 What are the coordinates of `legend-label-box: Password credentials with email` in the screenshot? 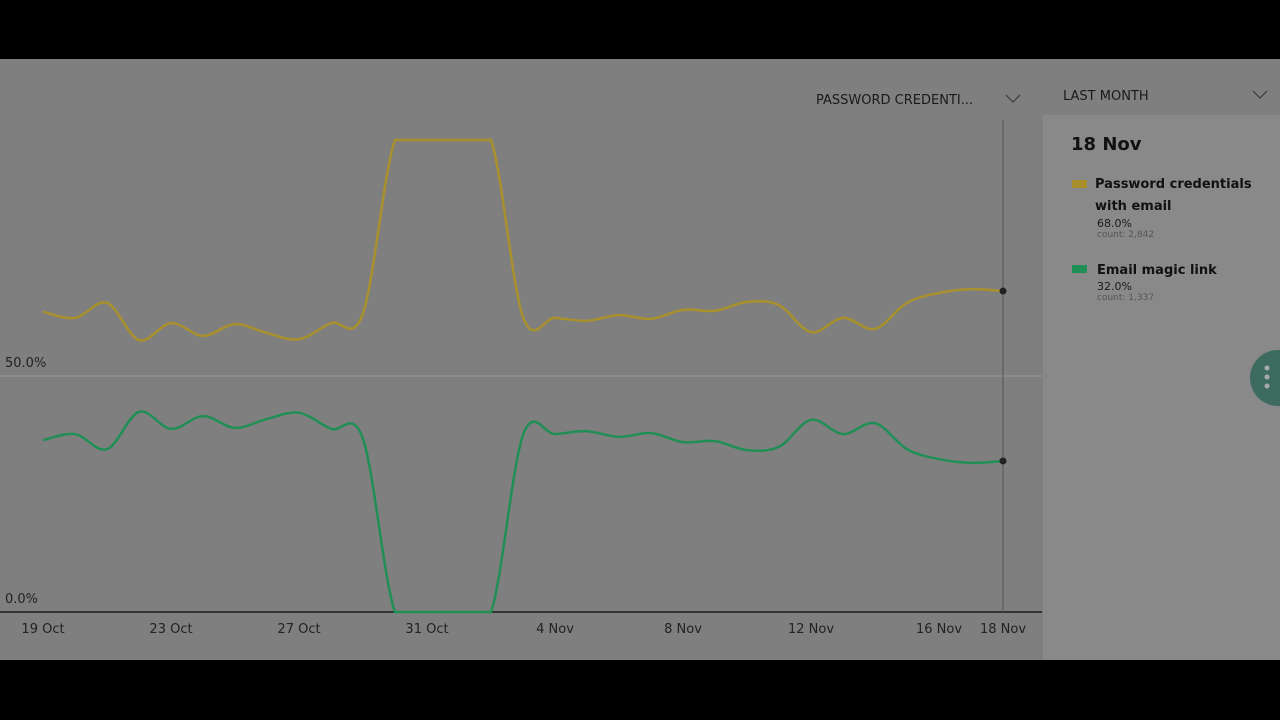 It's located at (1173, 195).